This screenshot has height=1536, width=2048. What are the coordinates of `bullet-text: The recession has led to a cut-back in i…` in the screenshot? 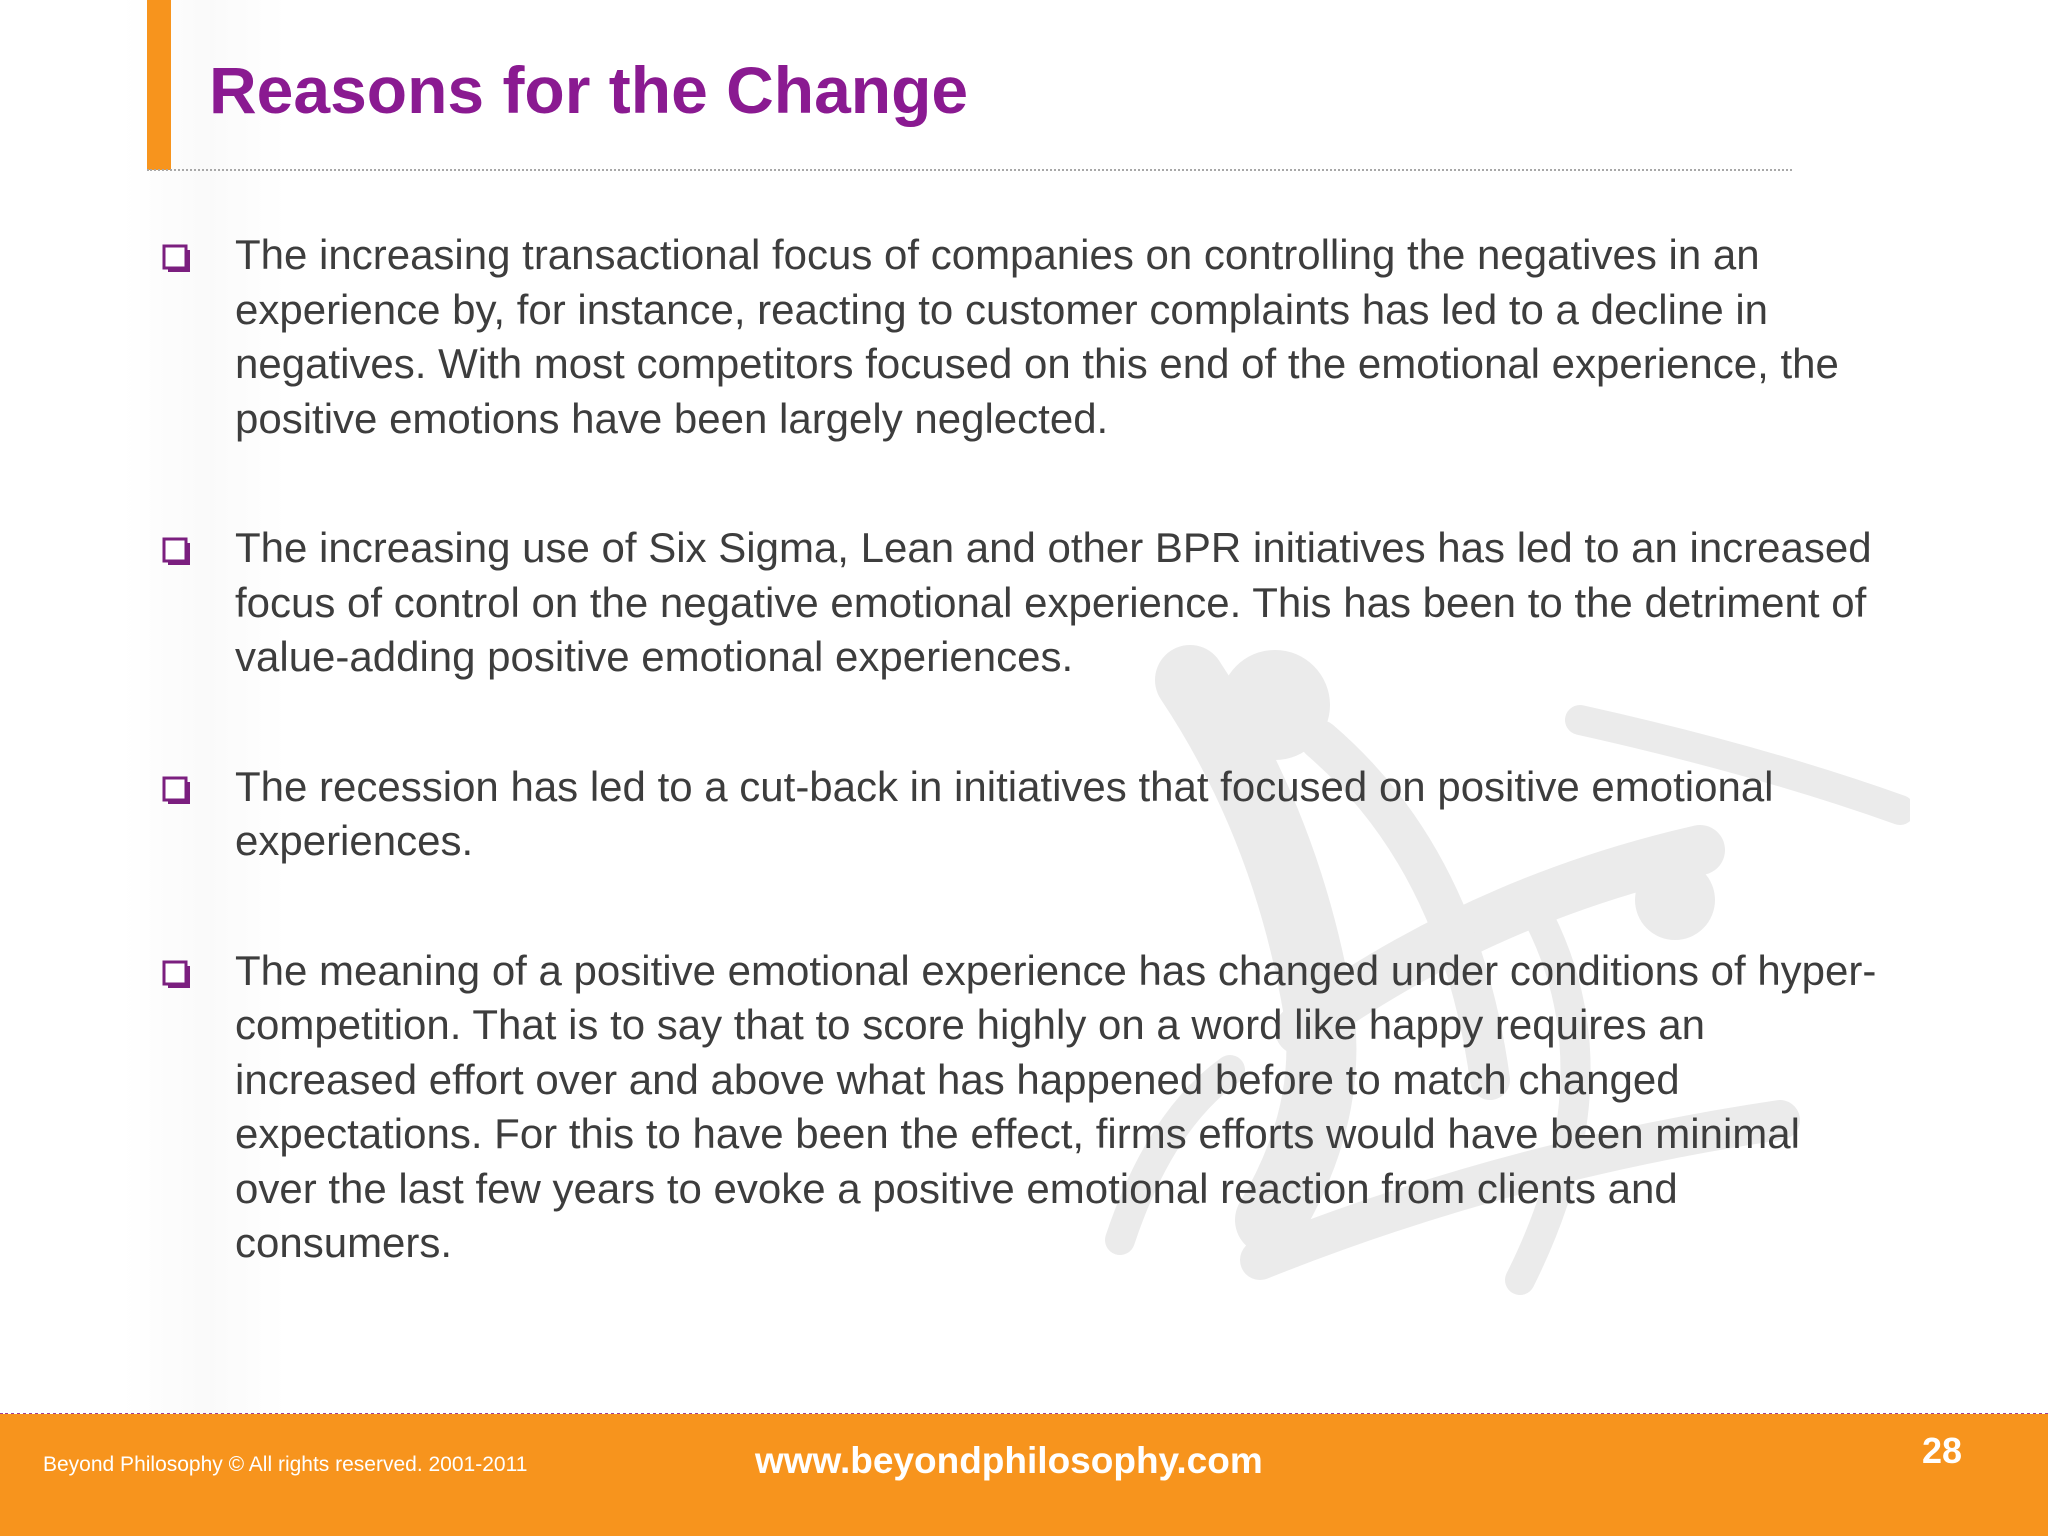 It's located at (1004, 813).